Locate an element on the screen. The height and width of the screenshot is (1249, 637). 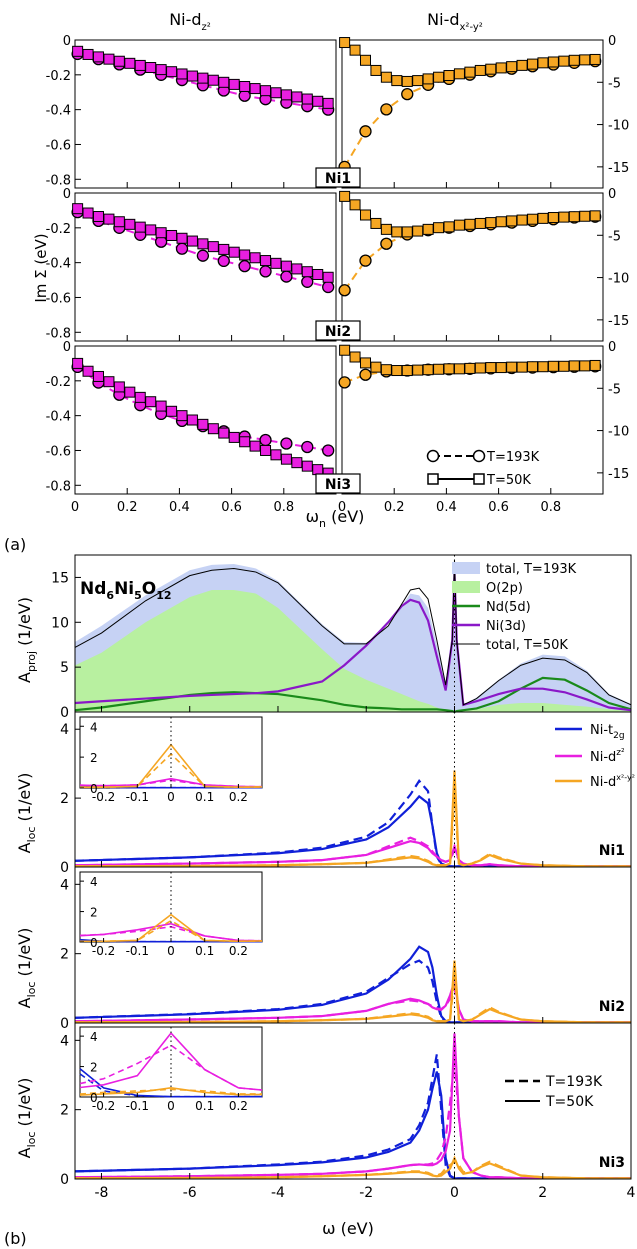
row-label-text: Ni2 is located at coordinates (338, 332).